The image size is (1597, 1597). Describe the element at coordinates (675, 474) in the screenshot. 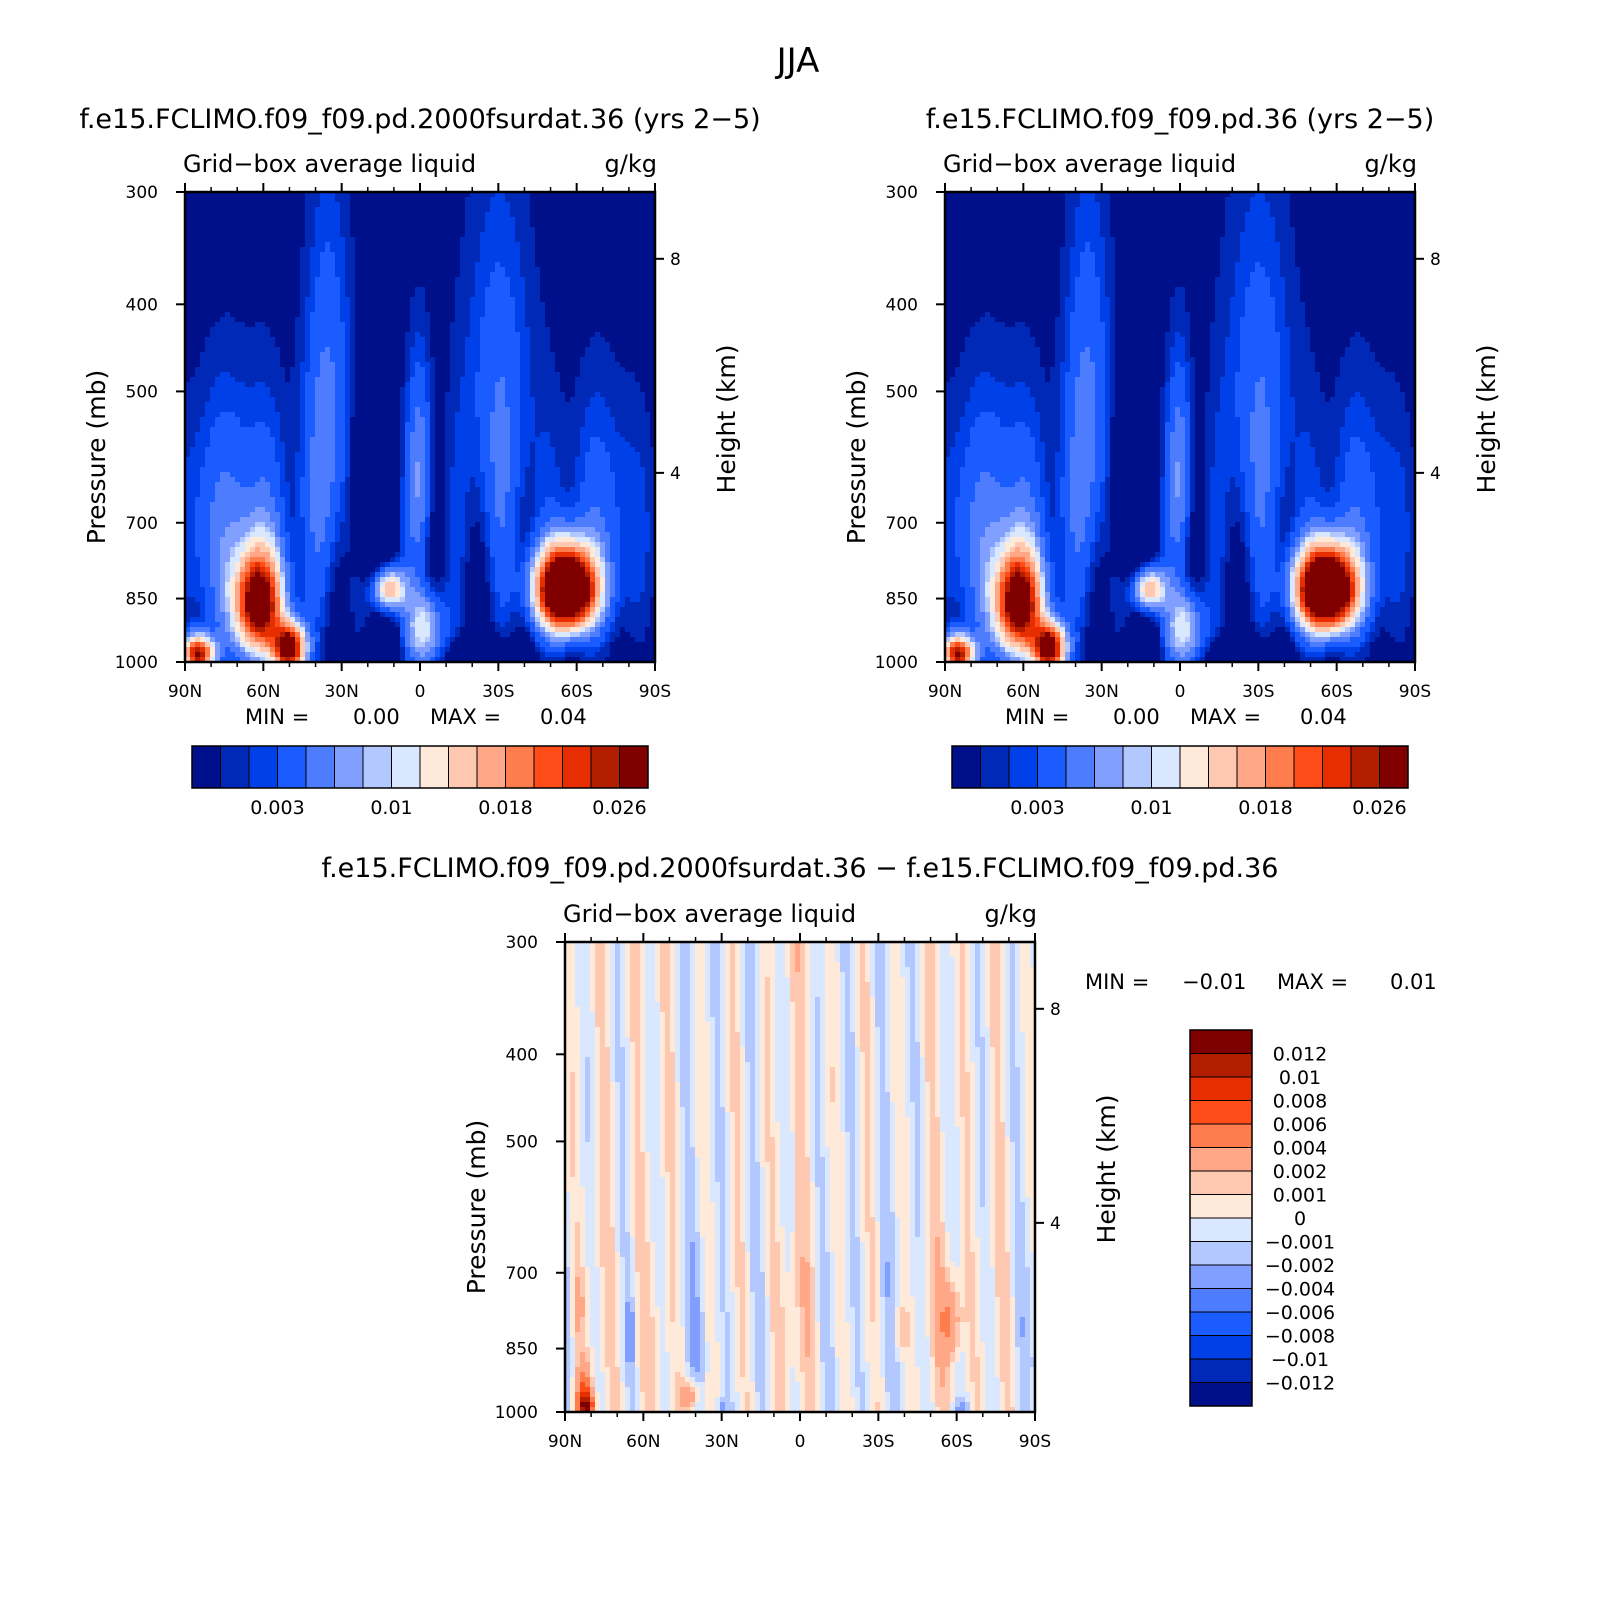

I see `y2-tick-label: 4` at that location.